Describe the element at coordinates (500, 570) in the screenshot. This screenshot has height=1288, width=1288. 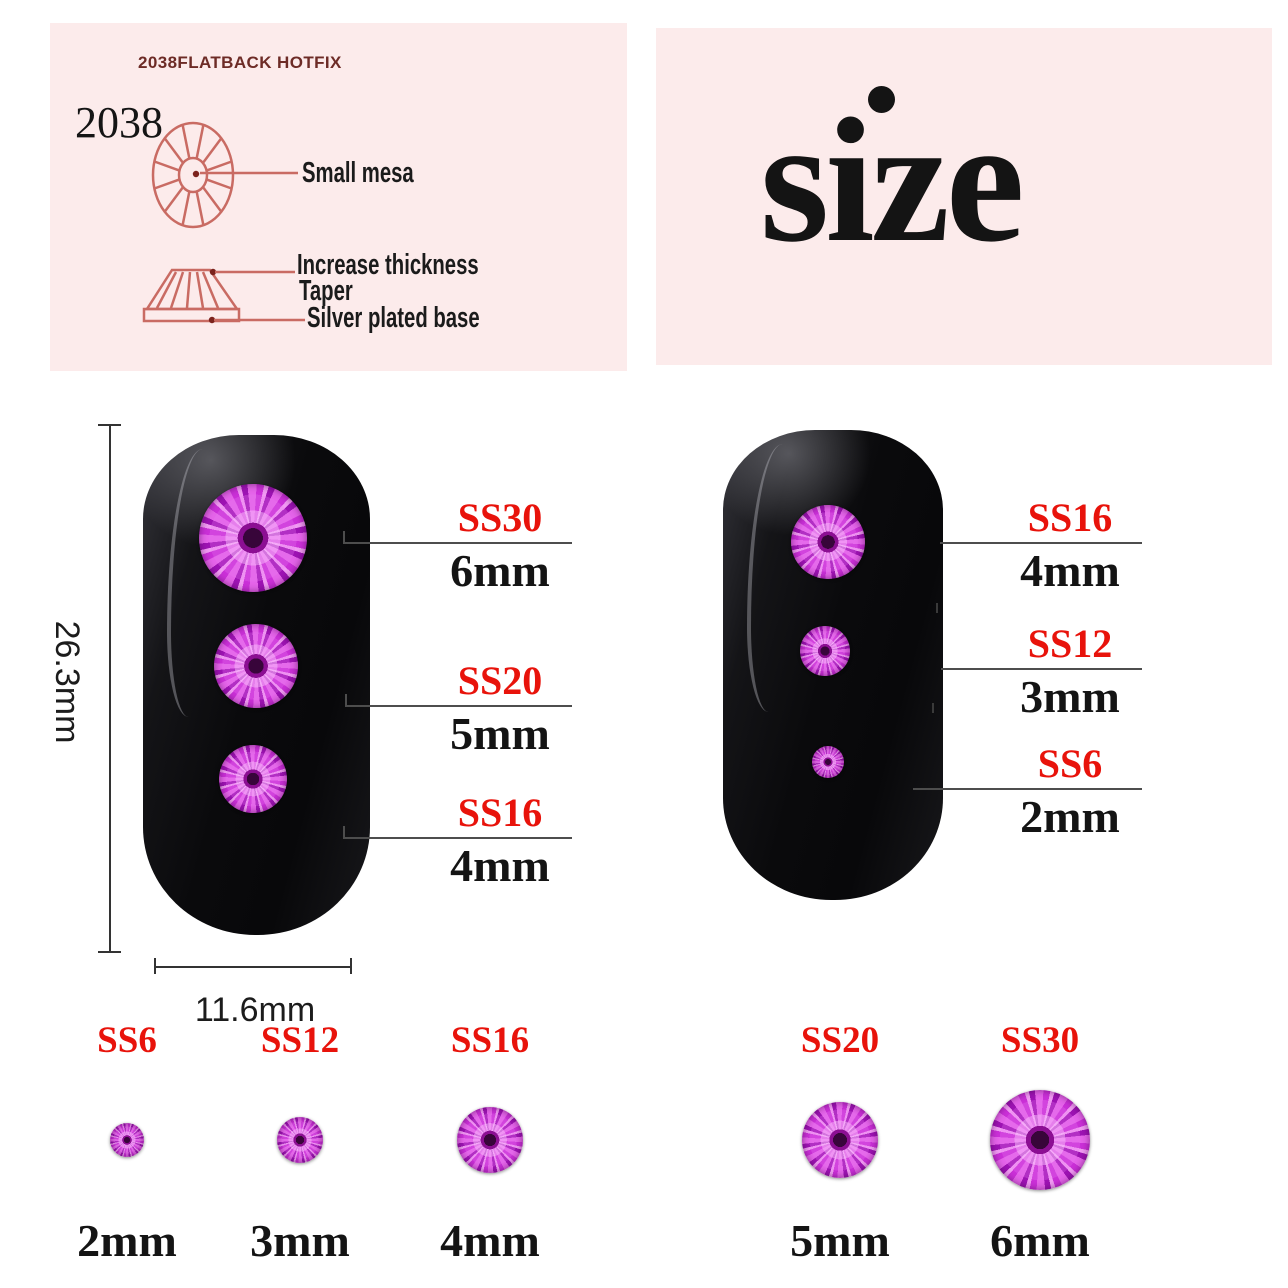
I see `callout-size: 6mm` at that location.